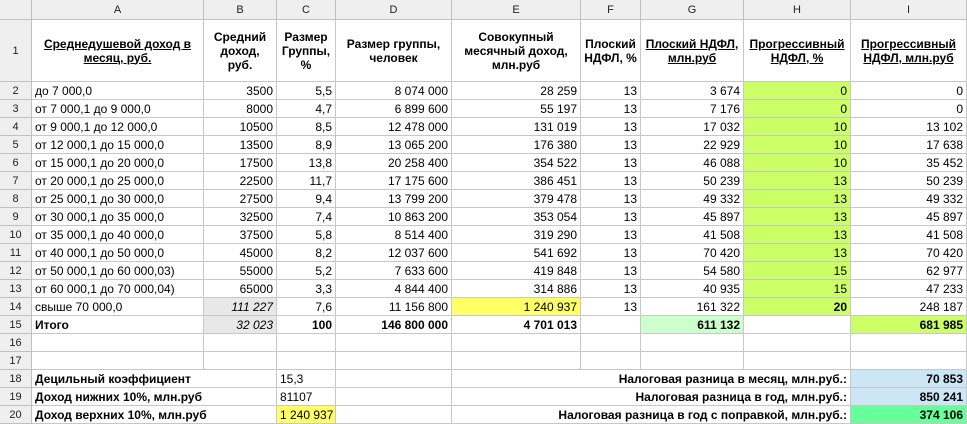  Describe the element at coordinates (909, 397) in the screenshot. I see `tax-value-19: 850 241` at that location.